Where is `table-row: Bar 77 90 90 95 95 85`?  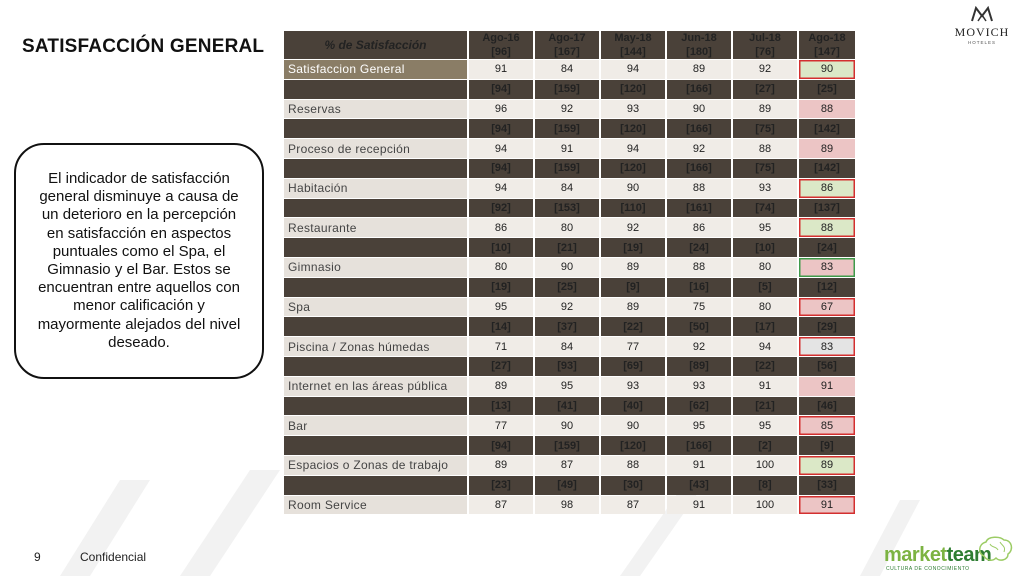 table-row: Bar 77 90 90 95 95 85 is located at coordinates (569, 426).